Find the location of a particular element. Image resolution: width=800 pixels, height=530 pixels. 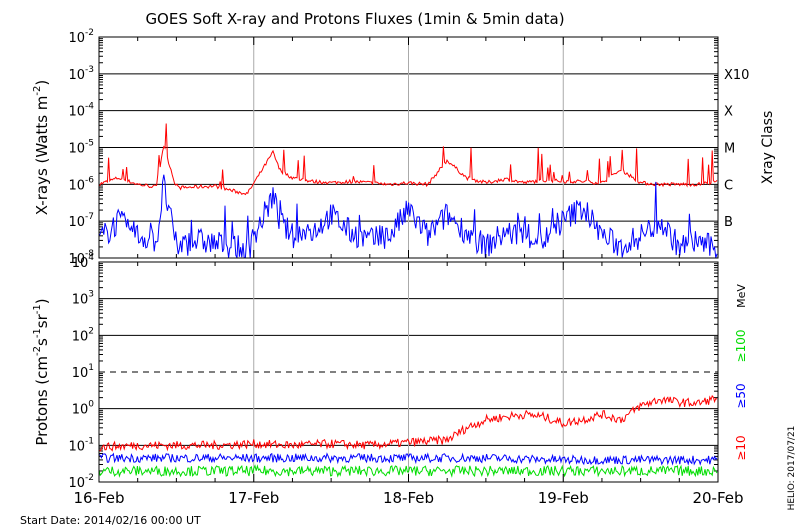

xray-class-title: Xray Class is located at coordinates (768, 148).